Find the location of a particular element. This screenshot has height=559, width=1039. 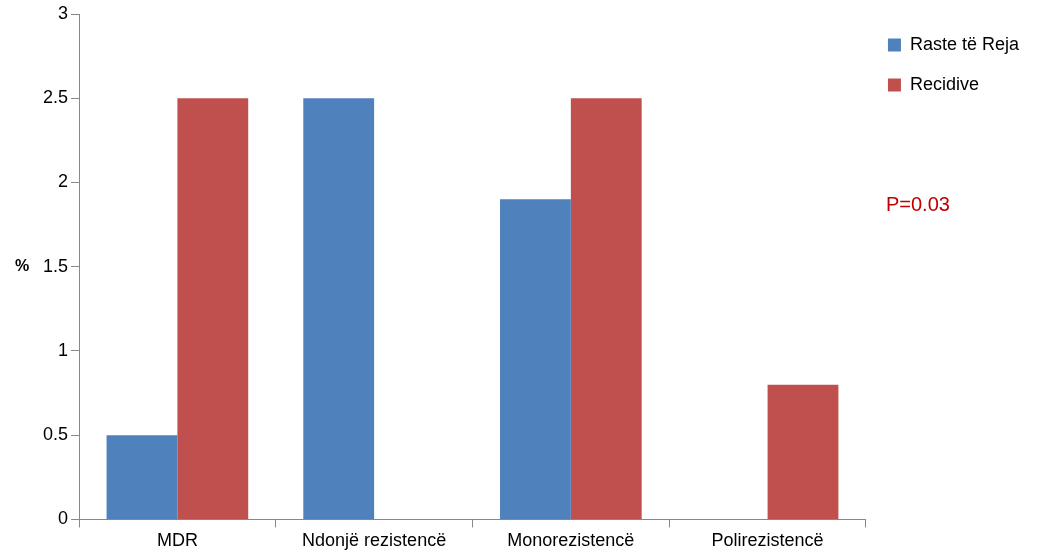

y-axis-title: % is located at coordinates (22, 266).